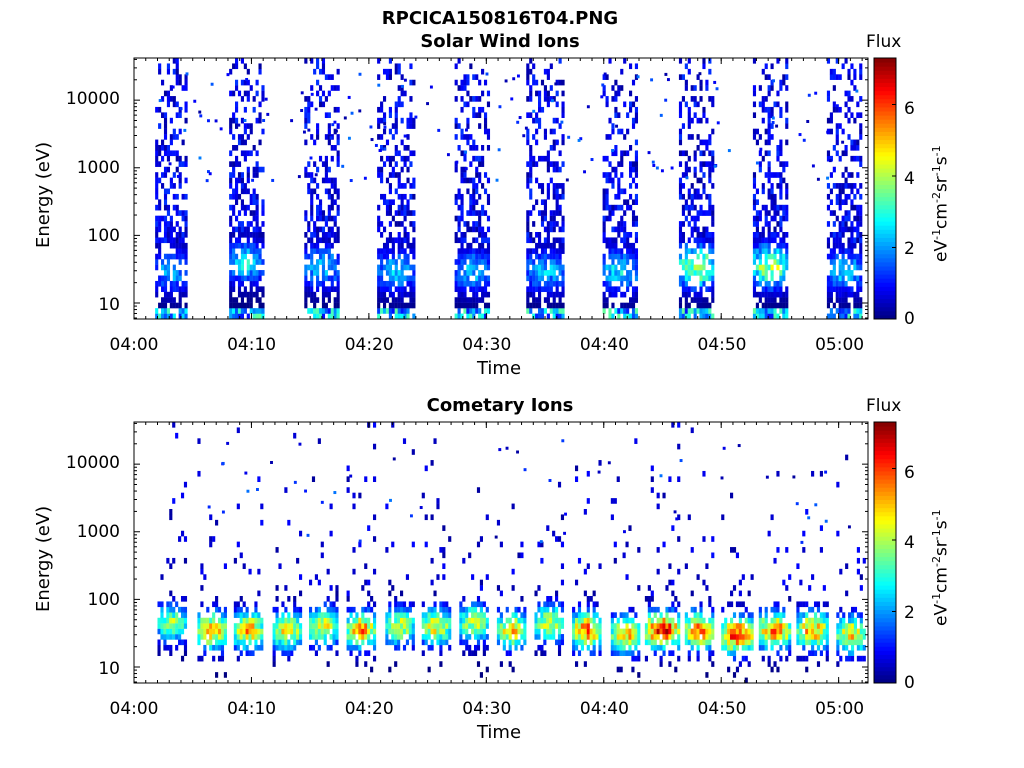  I want to click on colorbar-segment, so click(885, 93).